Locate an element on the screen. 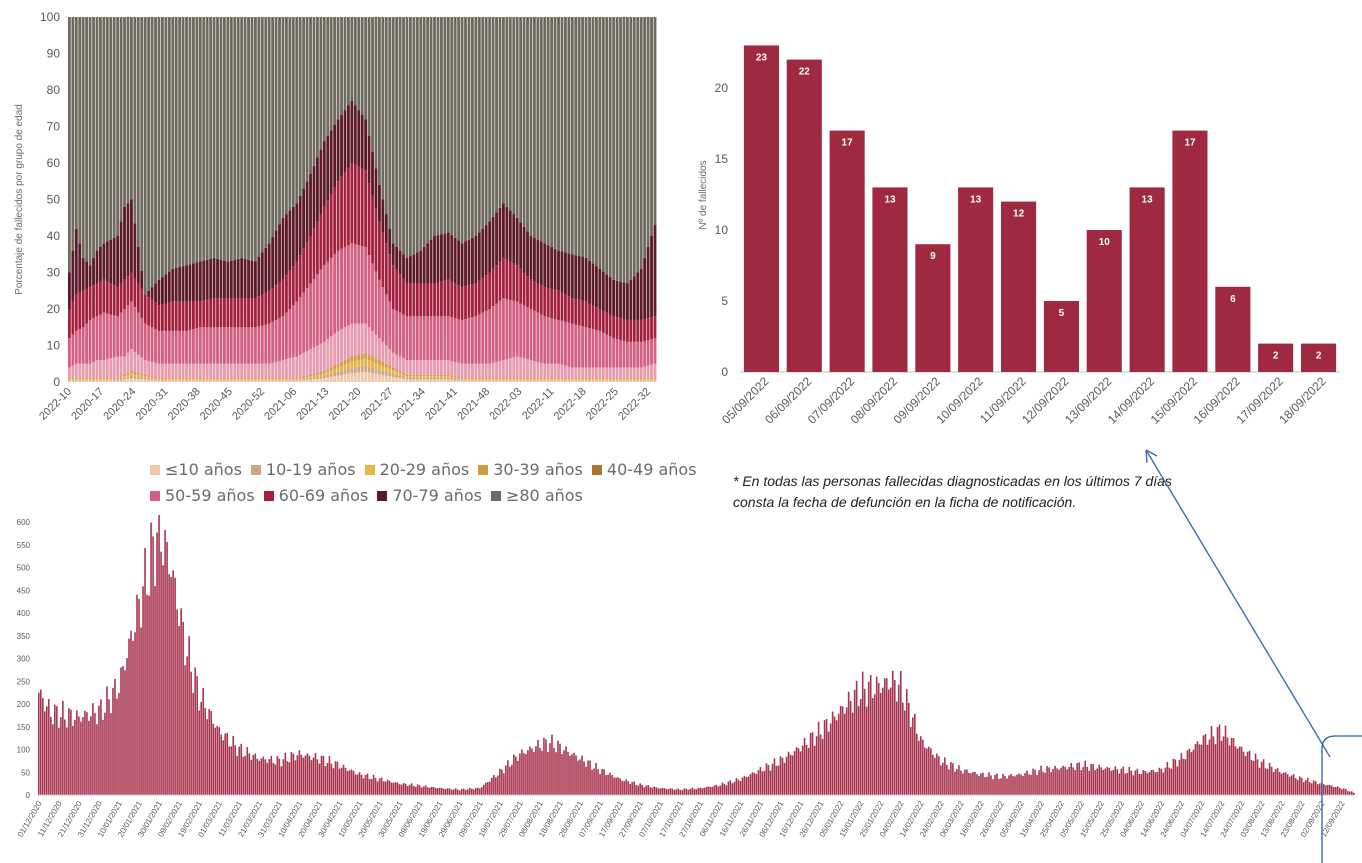 Image resolution: width=1362 pixels, height=863 pixels. y-tick-label: 10 is located at coordinates (54, 346).